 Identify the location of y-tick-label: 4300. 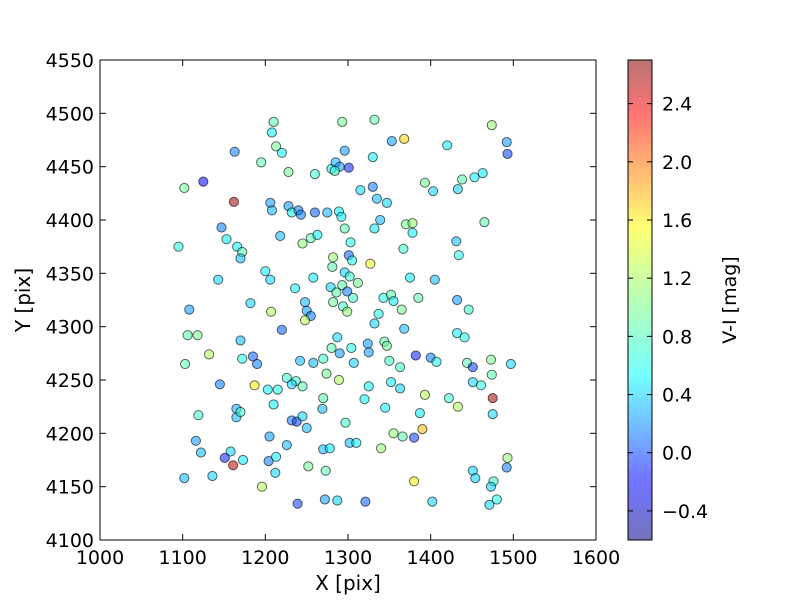
(70, 328).